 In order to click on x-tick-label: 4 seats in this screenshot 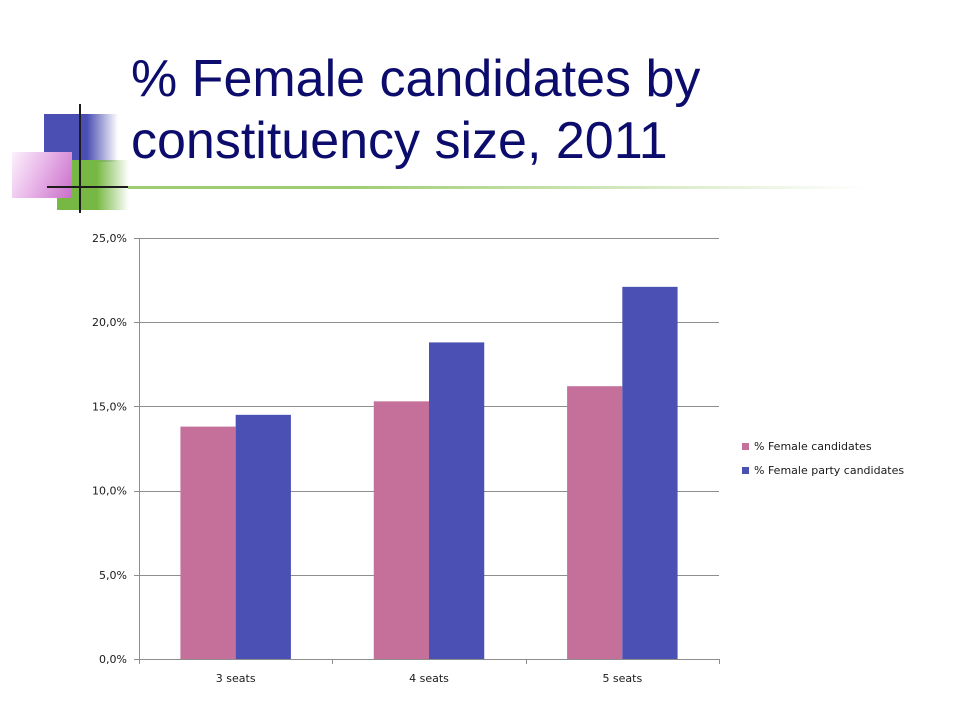, I will do `click(429, 678)`.